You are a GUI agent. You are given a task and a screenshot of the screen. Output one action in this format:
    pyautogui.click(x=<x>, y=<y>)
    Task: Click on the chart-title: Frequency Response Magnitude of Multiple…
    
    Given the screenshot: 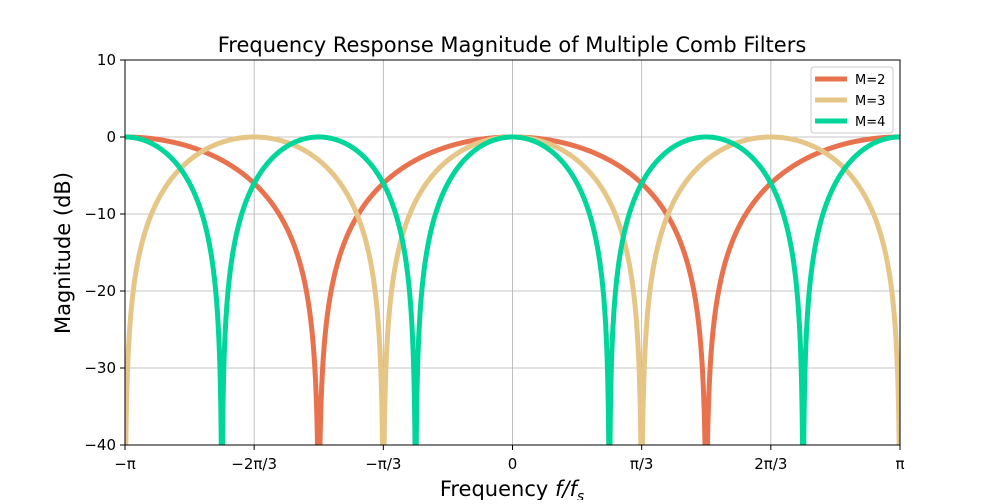 What is the action you would take?
    pyautogui.click(x=512, y=45)
    